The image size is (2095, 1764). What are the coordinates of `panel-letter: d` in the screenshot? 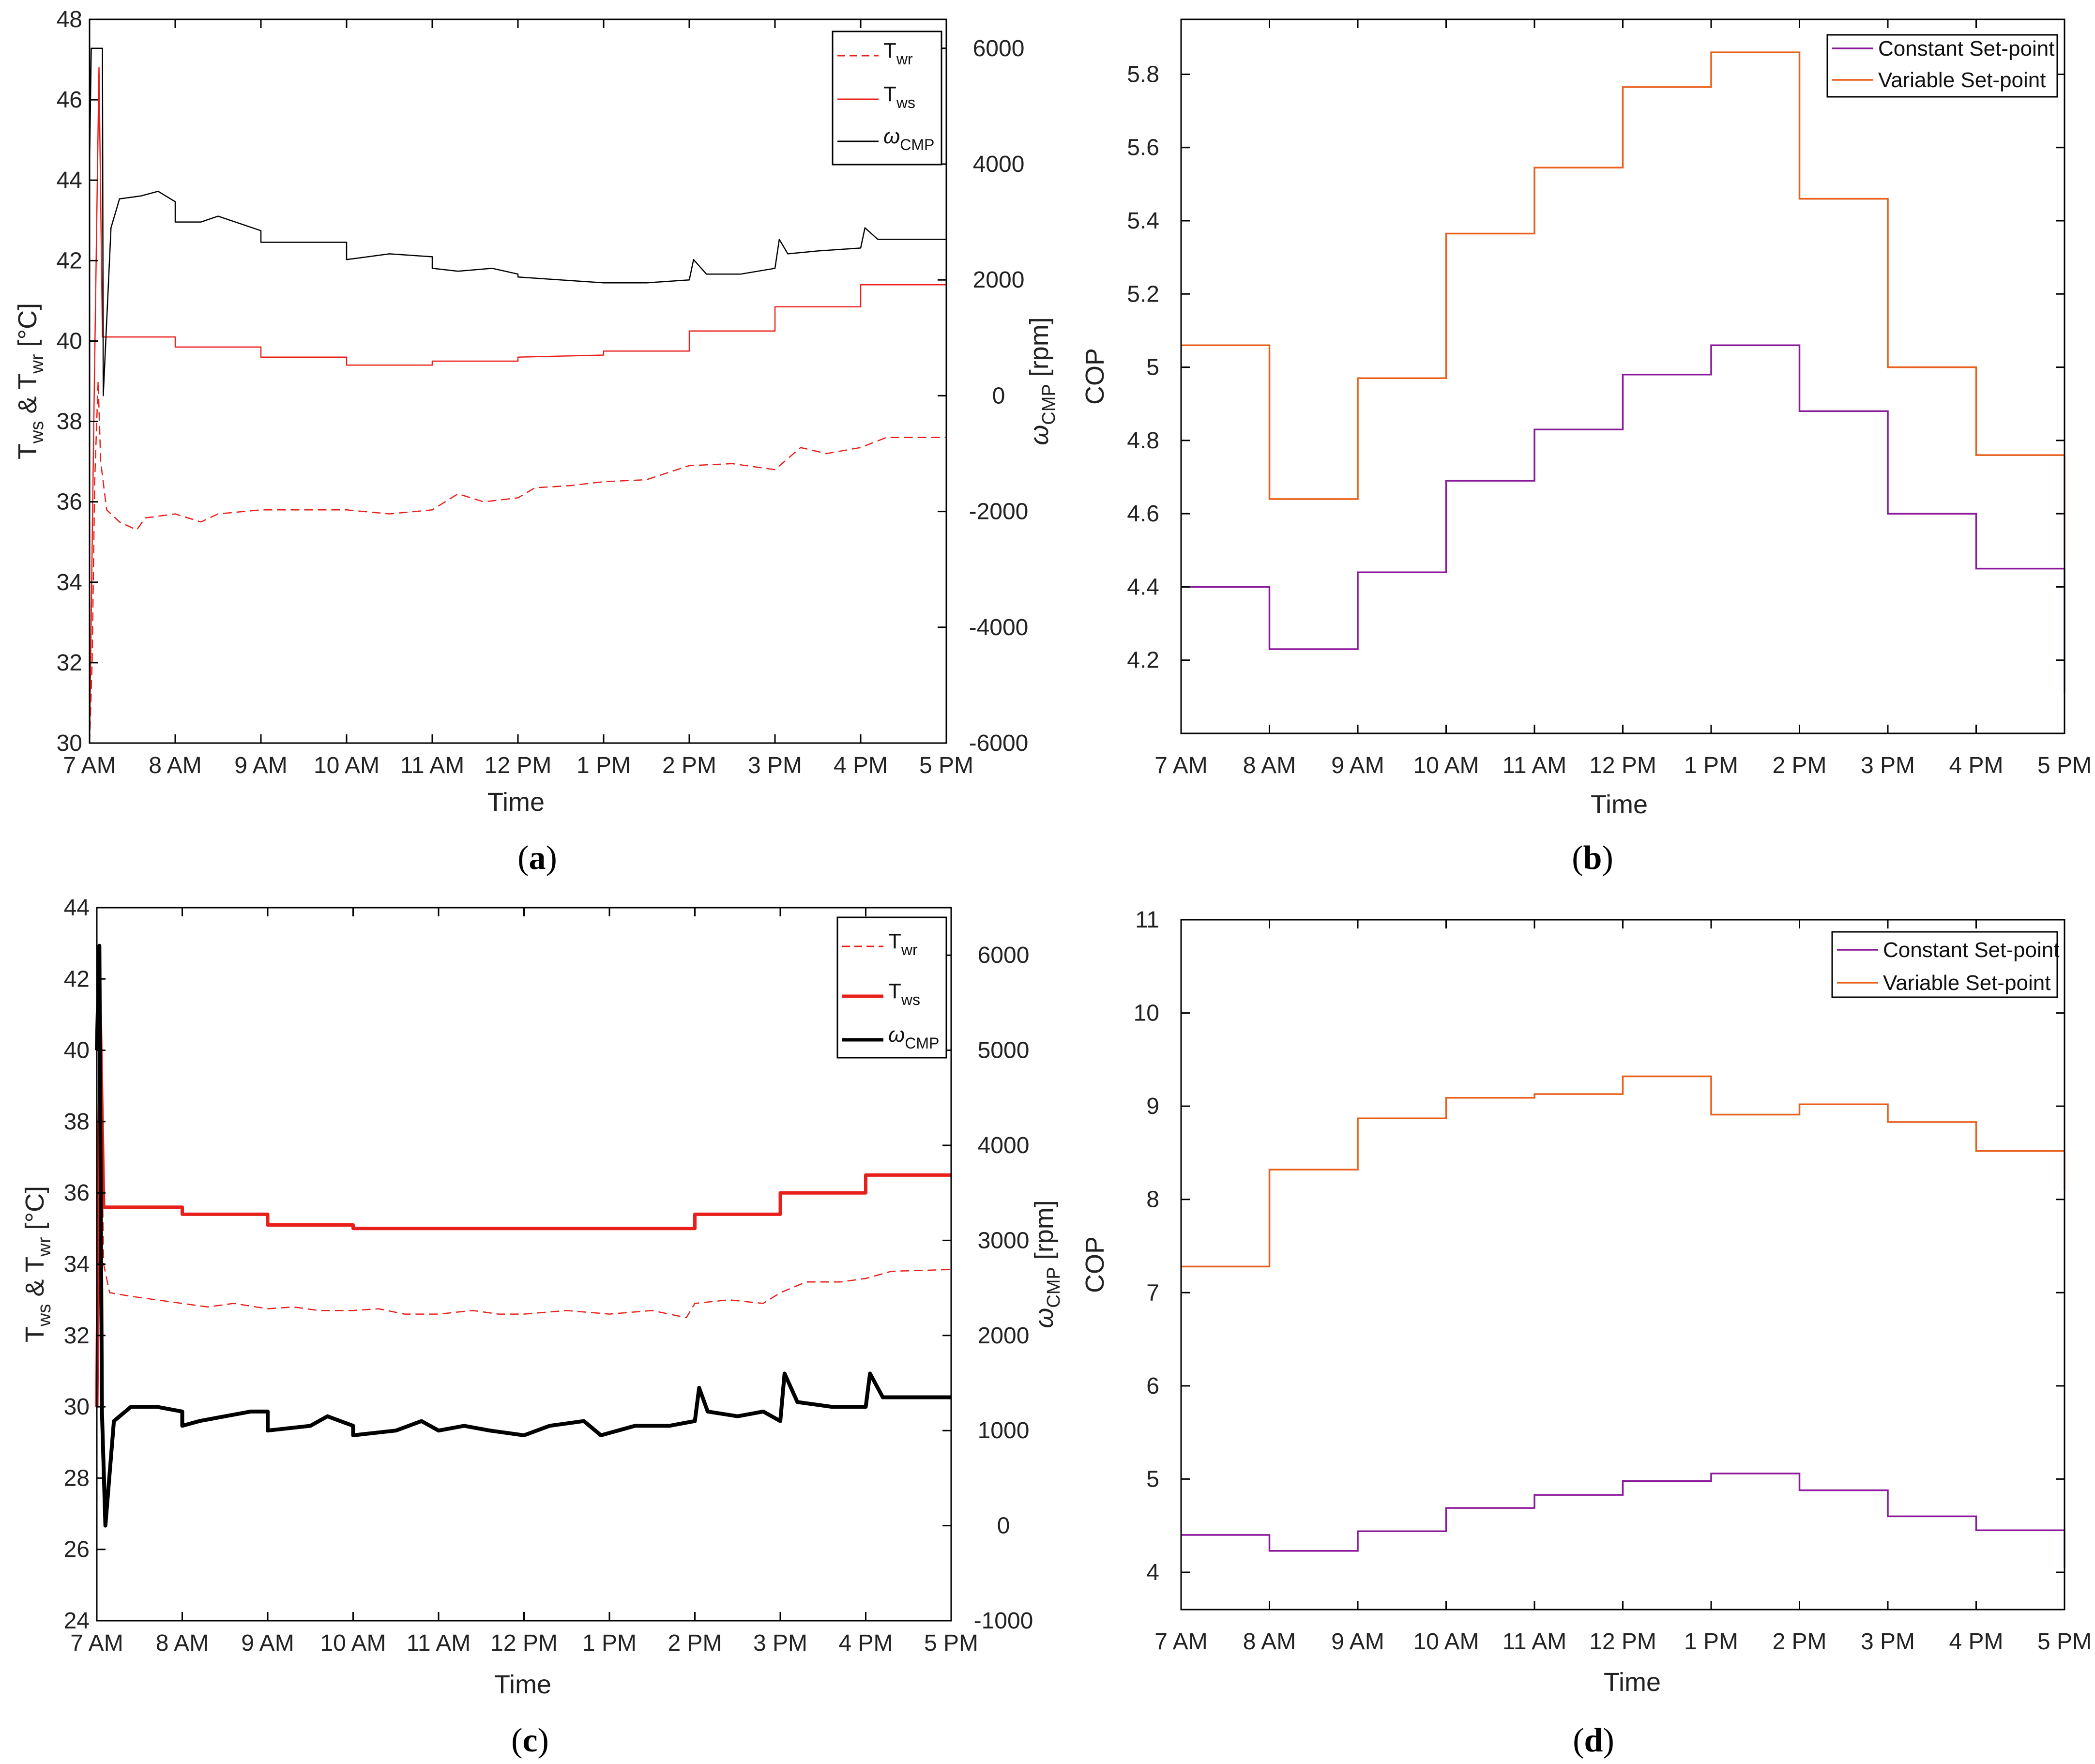 It's located at (1593, 1741).